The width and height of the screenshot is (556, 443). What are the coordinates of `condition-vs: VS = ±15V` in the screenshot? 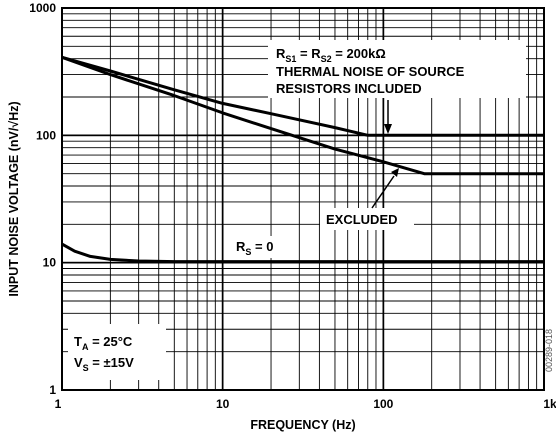 It's located at (104, 364).